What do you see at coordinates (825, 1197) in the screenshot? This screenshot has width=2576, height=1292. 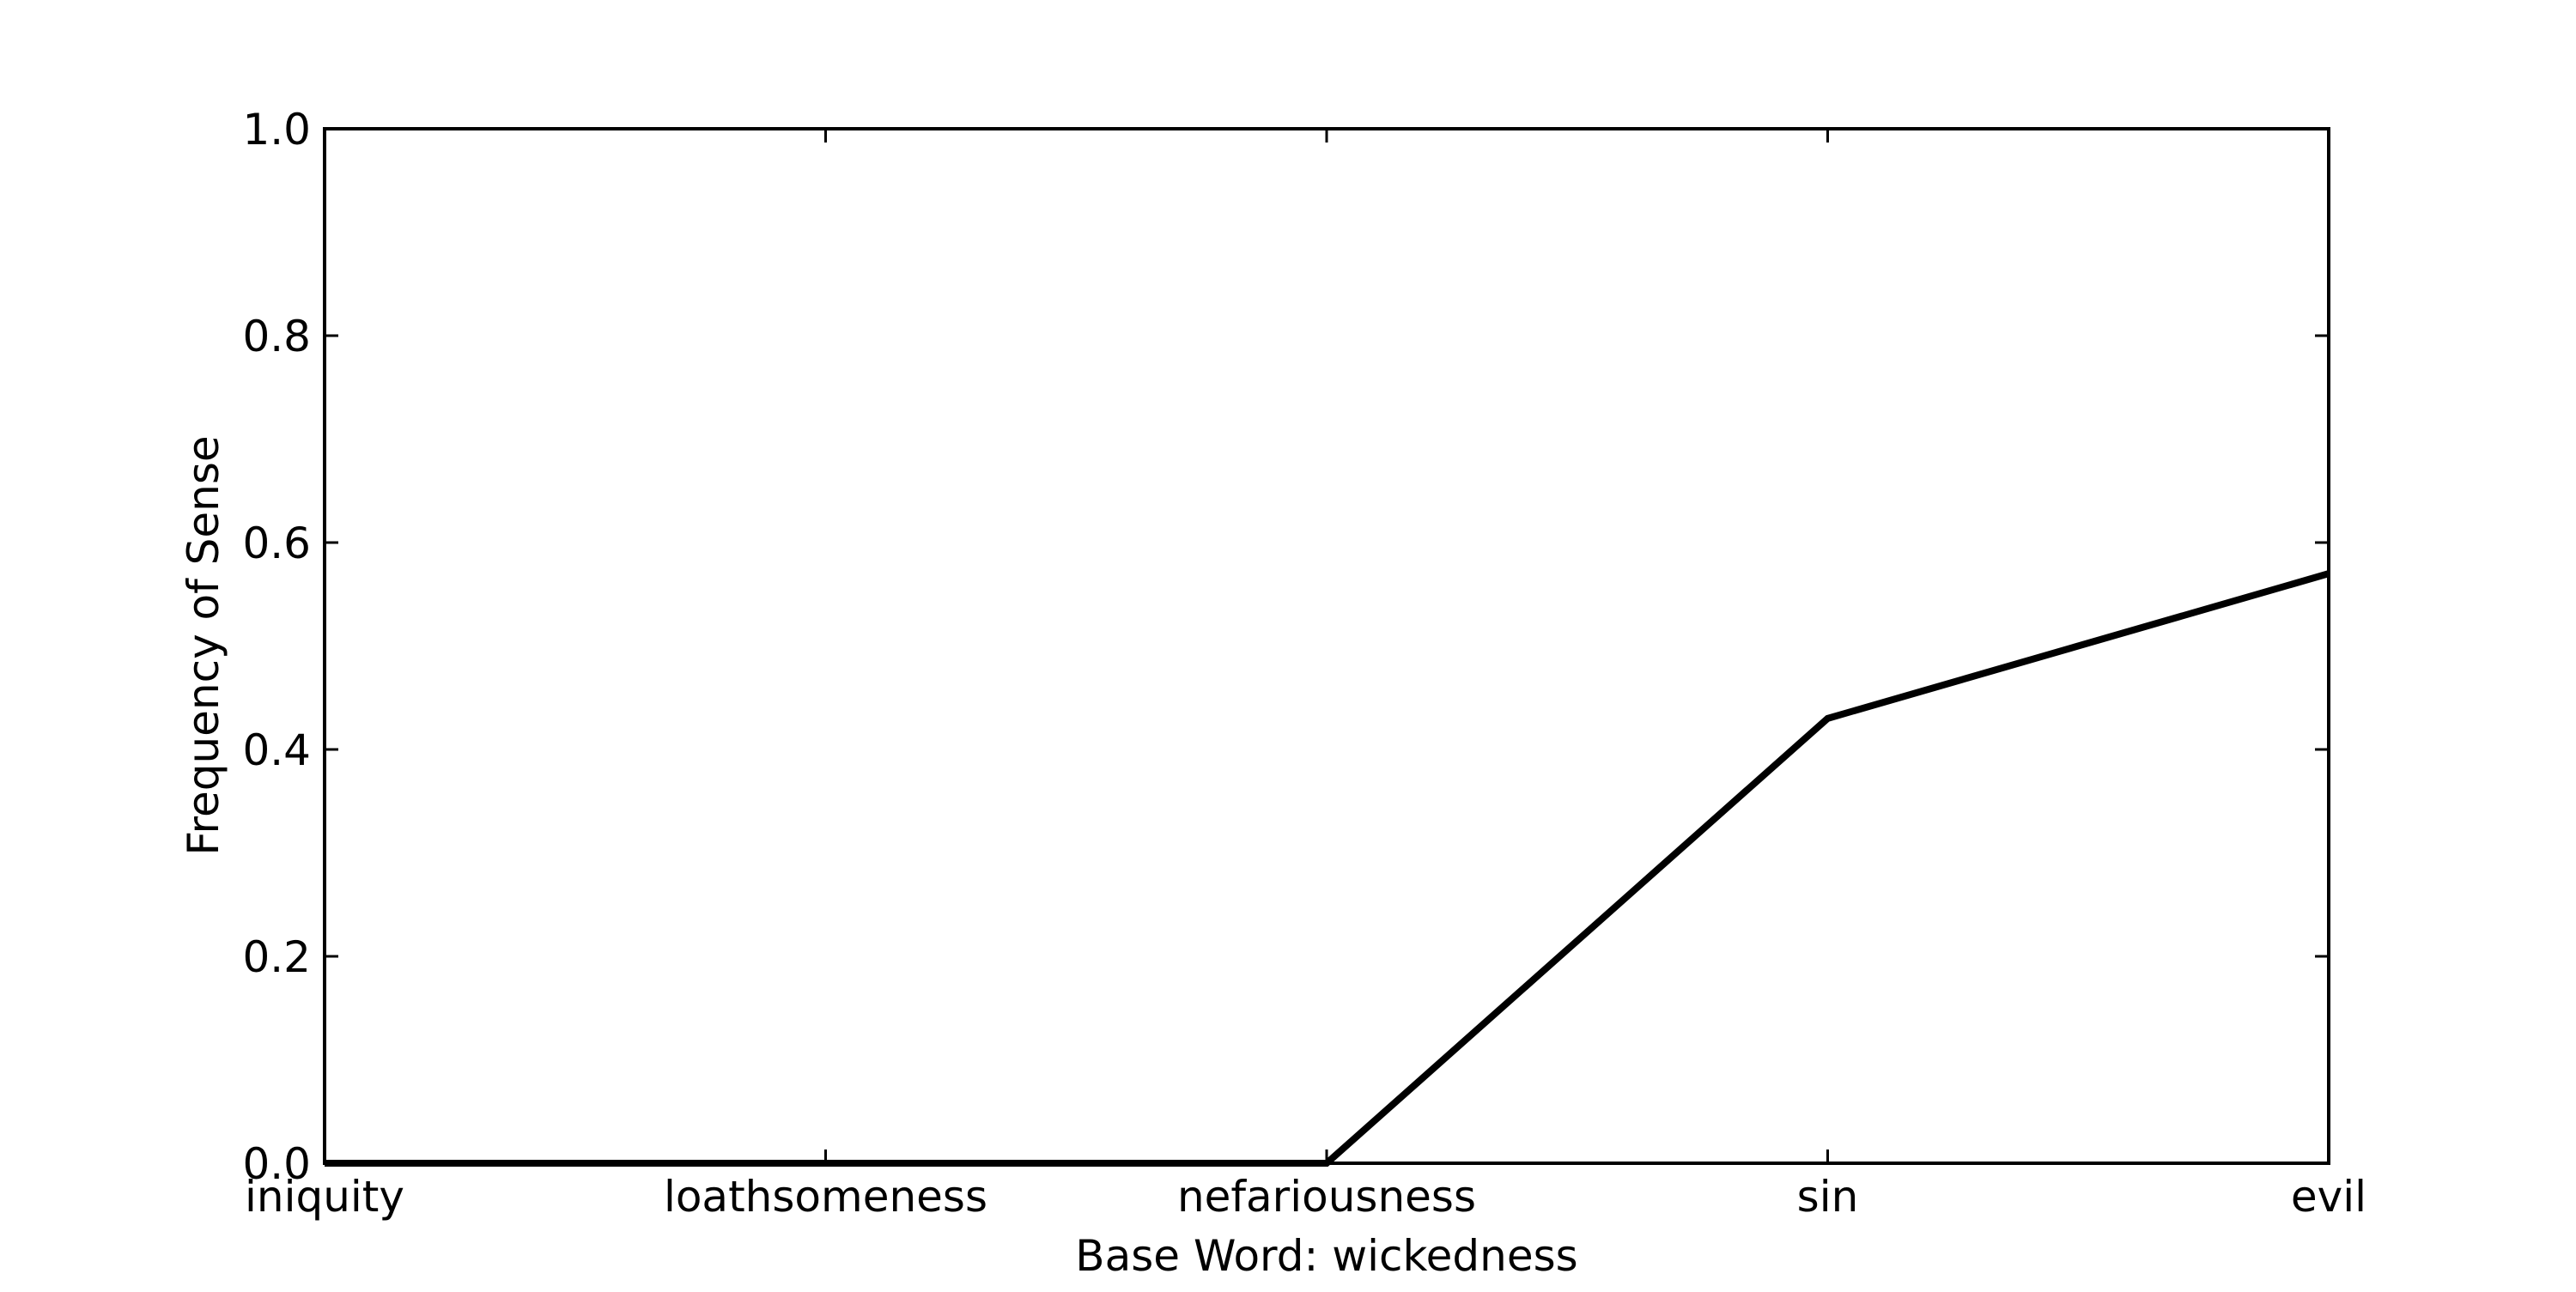 I see `x-tick-label: loathsomeness` at bounding box center [825, 1197].